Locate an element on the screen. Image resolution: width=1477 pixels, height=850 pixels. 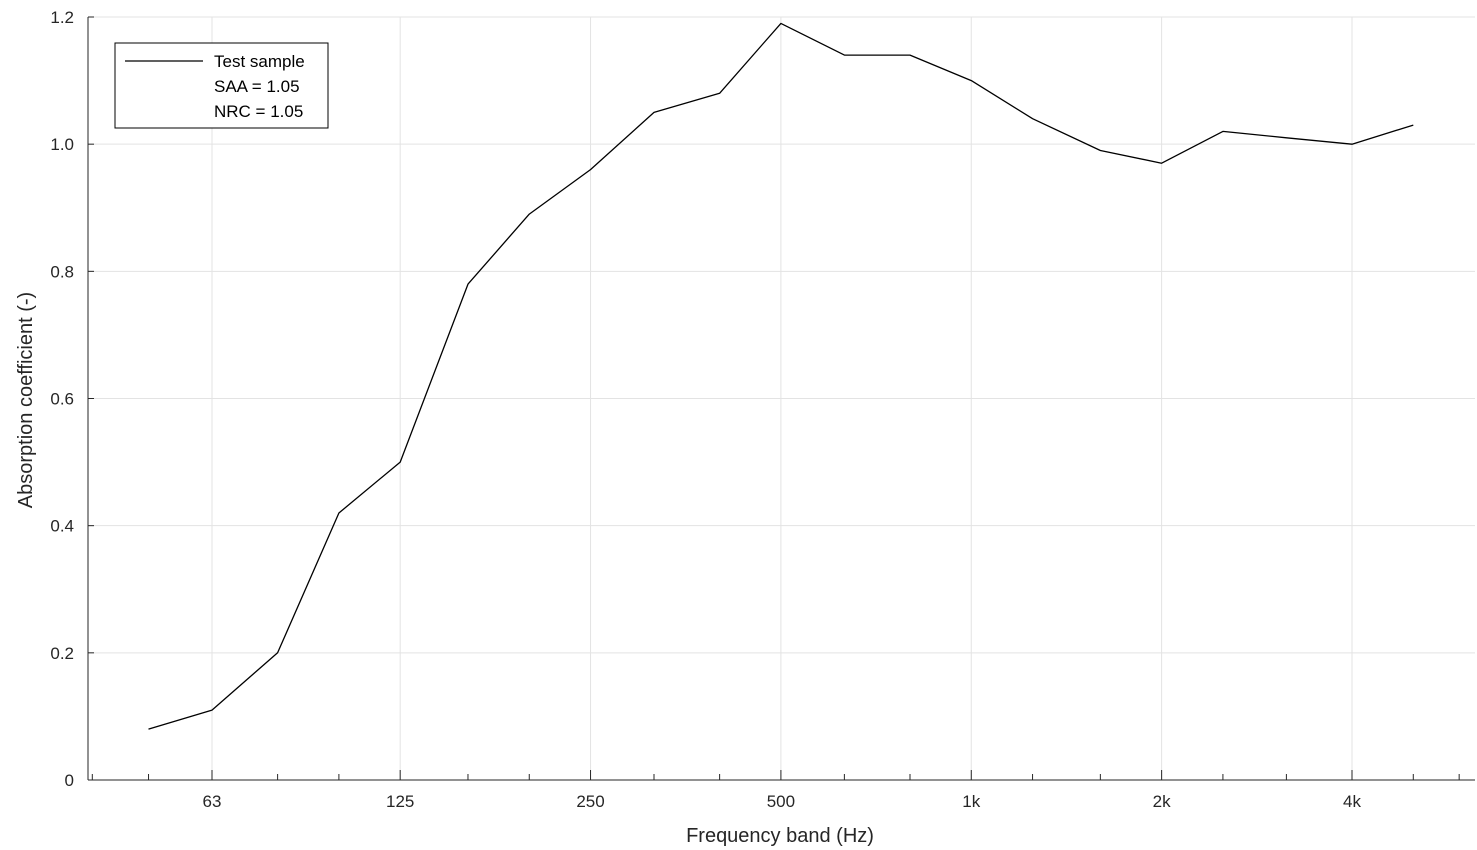
y-tick-label: 0.6 is located at coordinates (62, 399).